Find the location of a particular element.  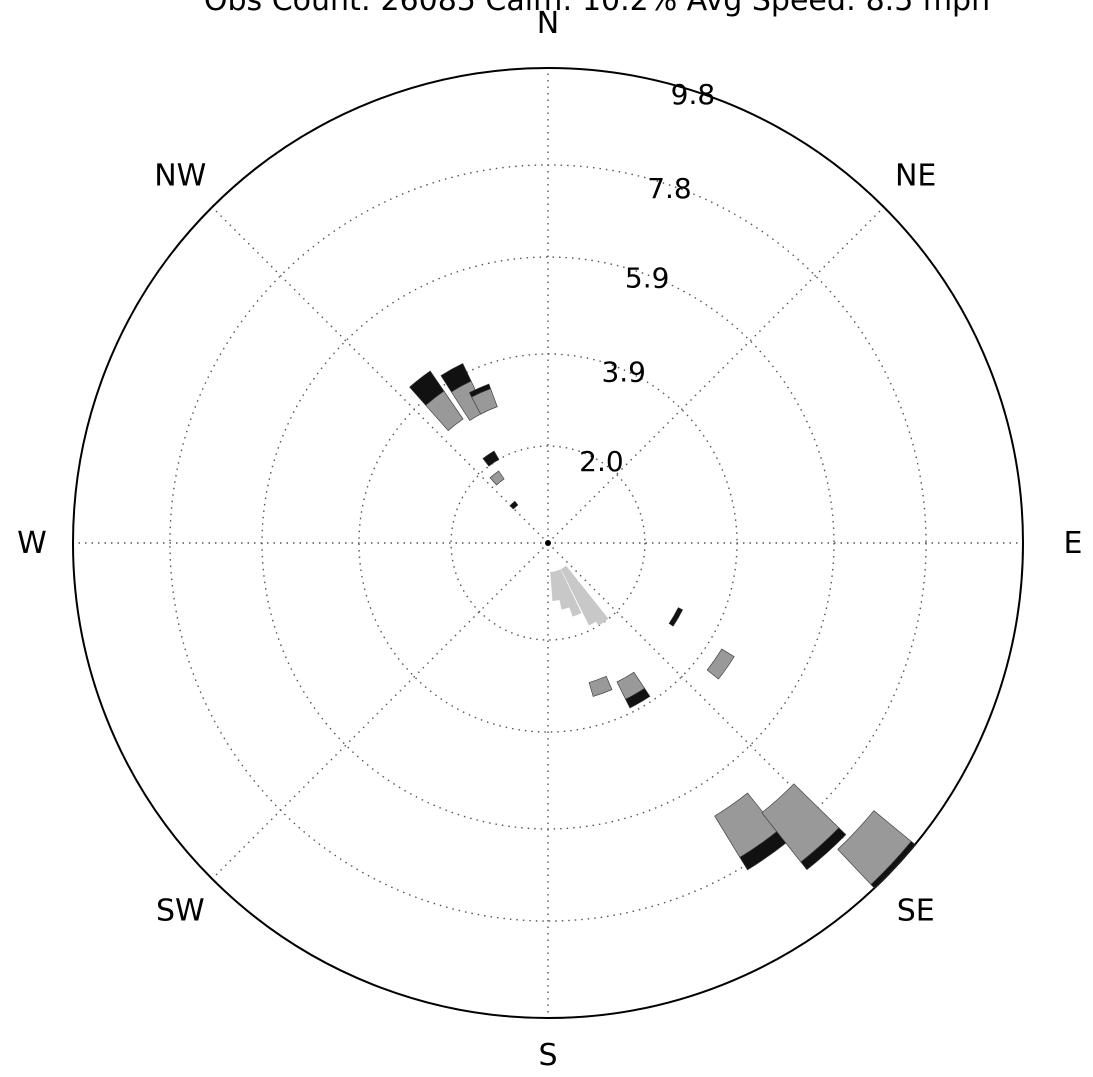

direction-label: SE is located at coordinates (916, 911).